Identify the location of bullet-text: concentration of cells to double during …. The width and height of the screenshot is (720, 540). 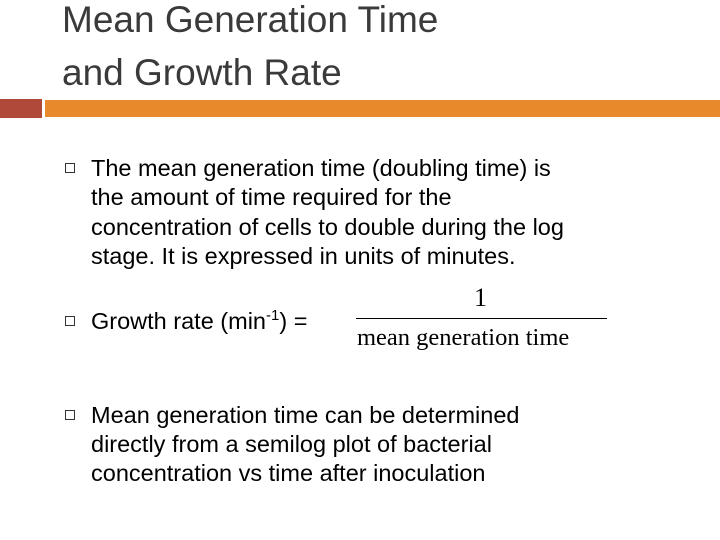
(327, 227).